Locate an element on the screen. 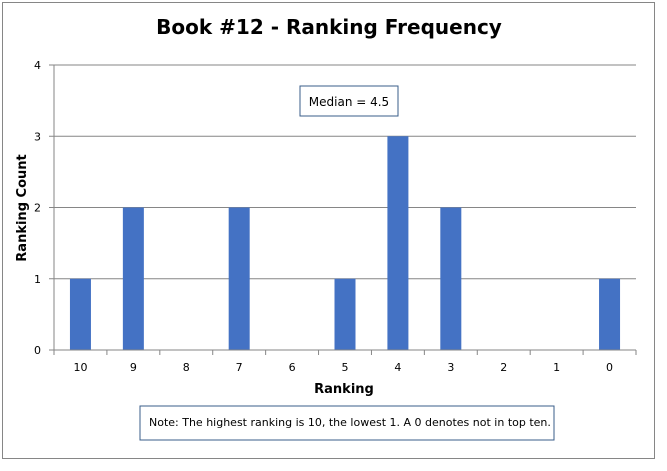 Image resolution: width=667 pixels, height=471 pixels. y-tick-label: 1 is located at coordinates (37, 279).